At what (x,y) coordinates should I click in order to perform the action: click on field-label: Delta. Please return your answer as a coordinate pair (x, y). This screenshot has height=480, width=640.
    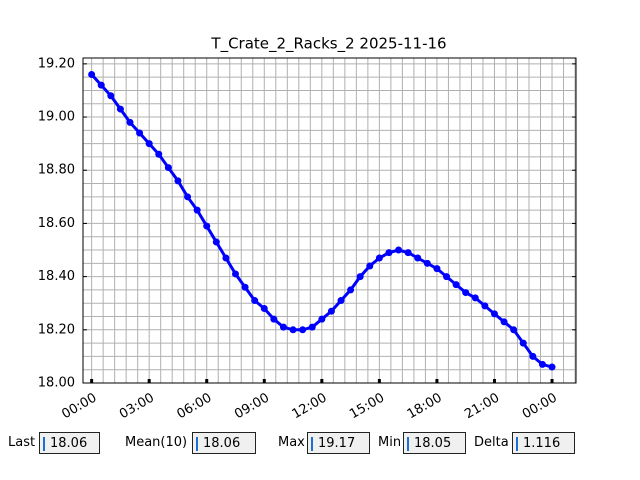
    Looking at the image, I should click on (491, 442).